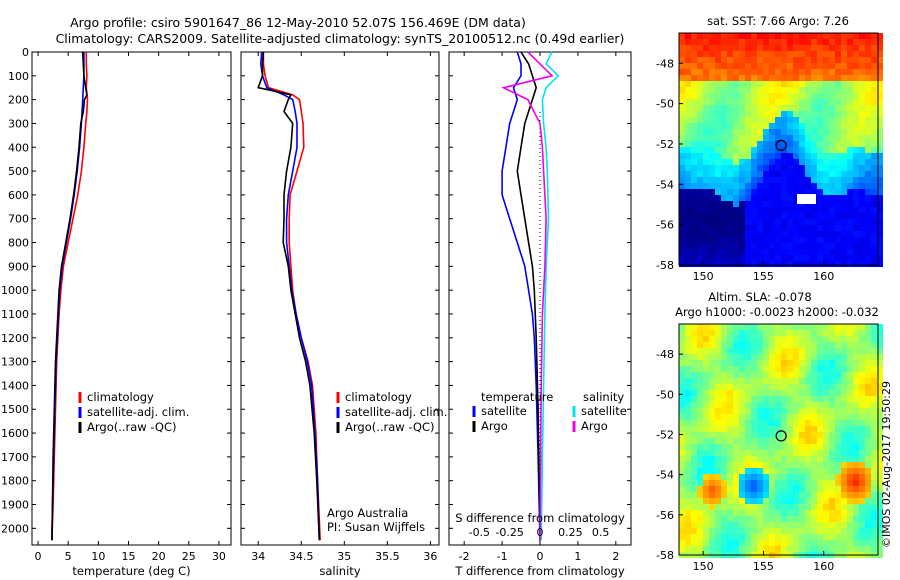  I want to click on y-tick-label: -54, so click(665, 184).